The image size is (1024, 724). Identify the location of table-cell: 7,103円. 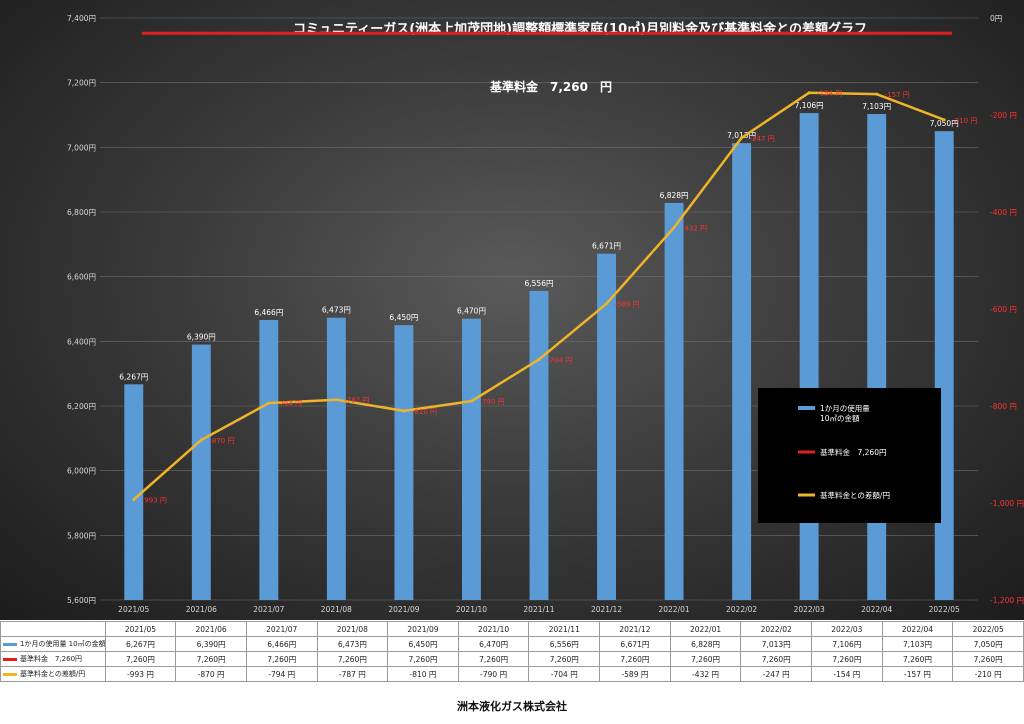
(917, 644).